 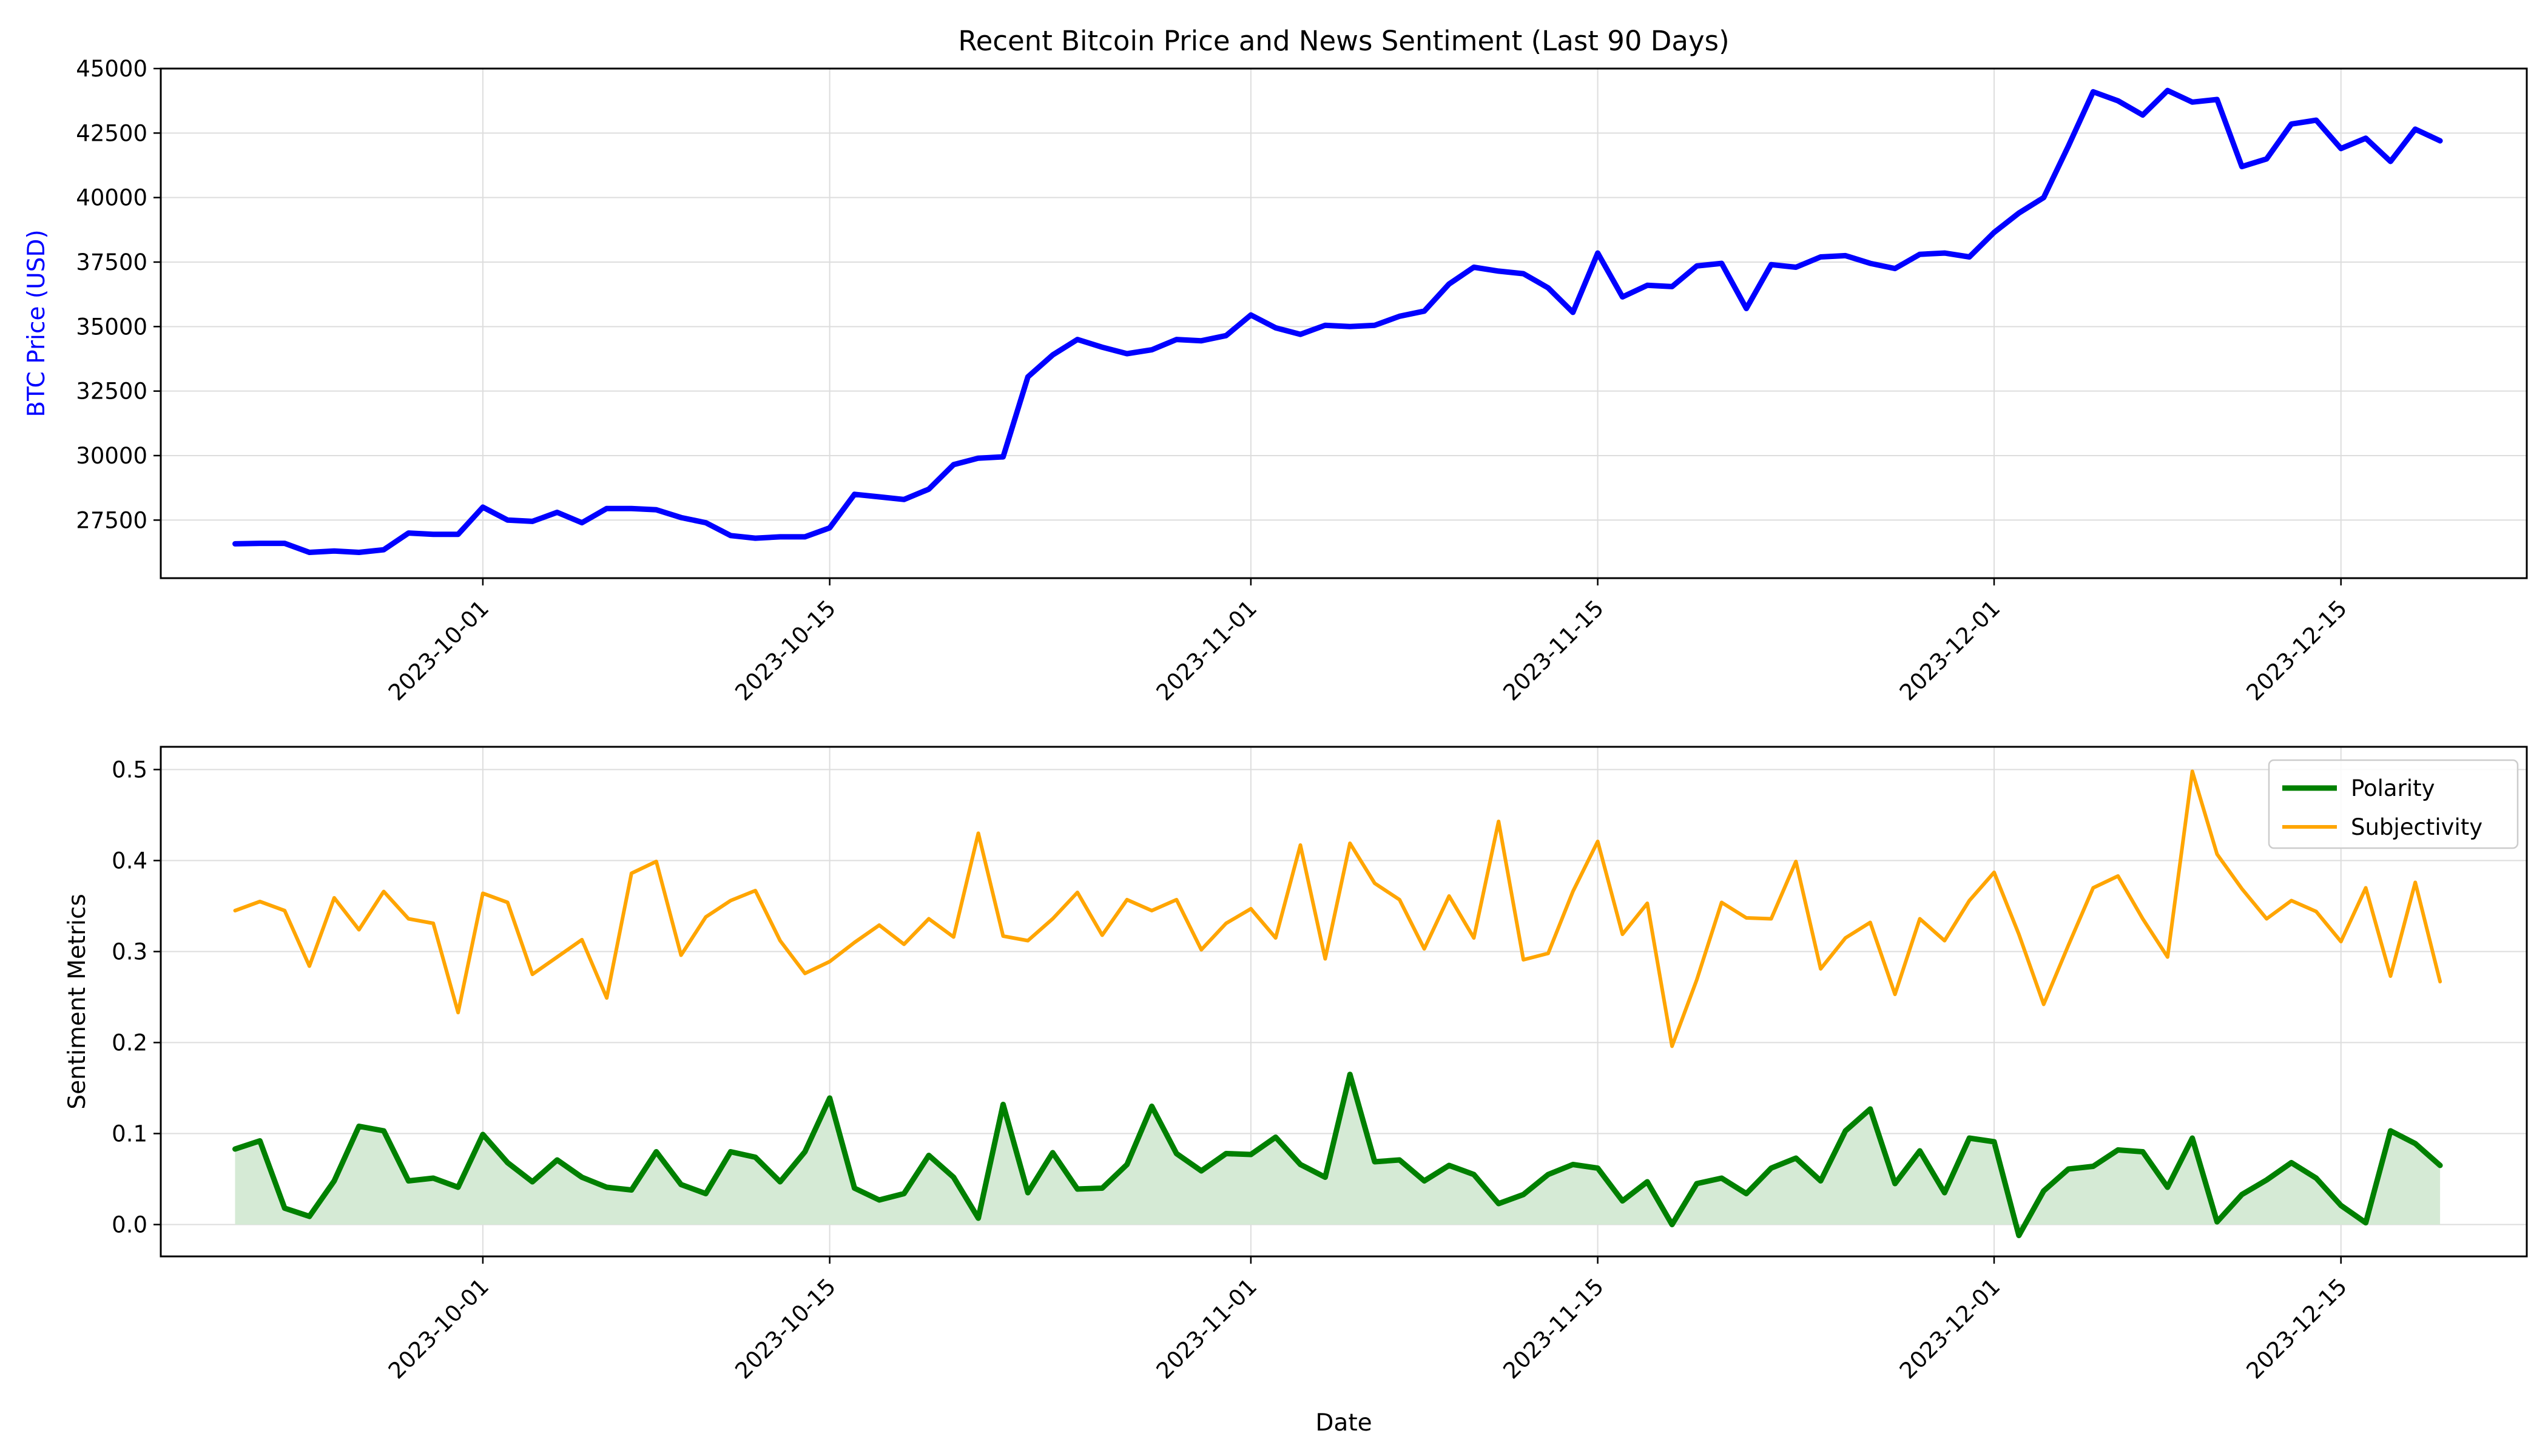 I want to click on sentiment-y-ticks: 0.0 0.1 0.2 0.3 0.4 0.5, so click(x=136, y=997).